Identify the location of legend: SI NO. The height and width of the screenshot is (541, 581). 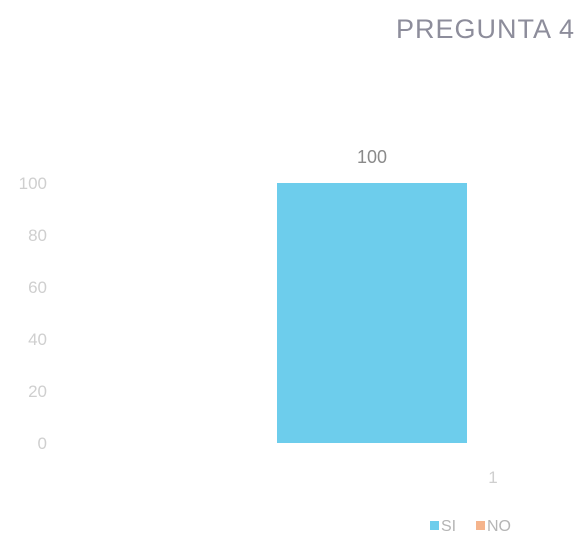
(470, 526).